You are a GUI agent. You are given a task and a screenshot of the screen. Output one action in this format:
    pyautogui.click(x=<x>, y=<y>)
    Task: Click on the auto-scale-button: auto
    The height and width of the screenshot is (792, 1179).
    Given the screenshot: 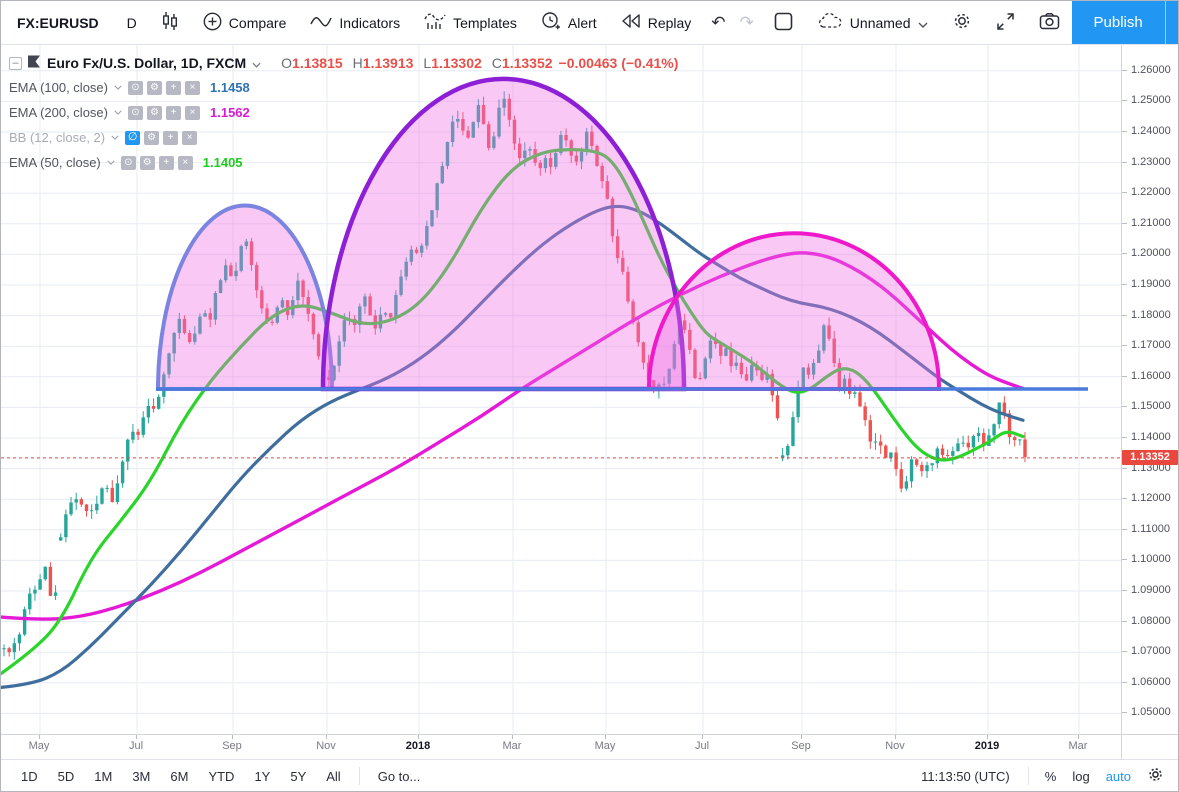 What is the action you would take?
    pyautogui.click(x=1118, y=776)
    